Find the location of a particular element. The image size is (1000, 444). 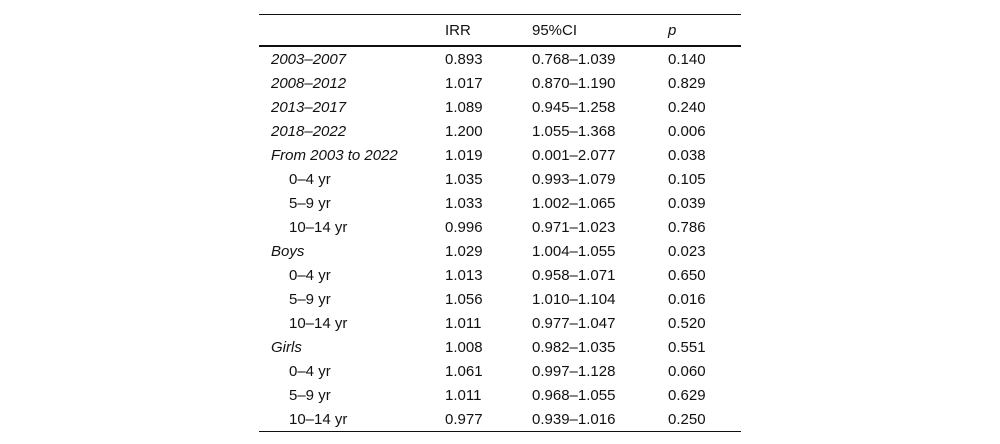

ci-value: 1.055–1.368 is located at coordinates (574, 131).